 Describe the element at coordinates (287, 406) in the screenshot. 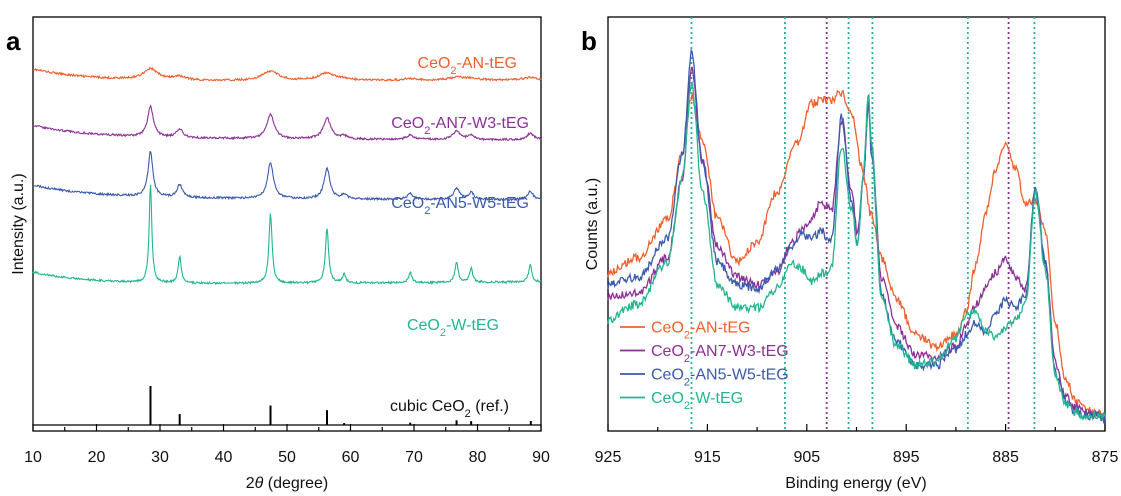

I see `panel-a-reference-pattern: cubic CeO2 (ref.)` at that location.